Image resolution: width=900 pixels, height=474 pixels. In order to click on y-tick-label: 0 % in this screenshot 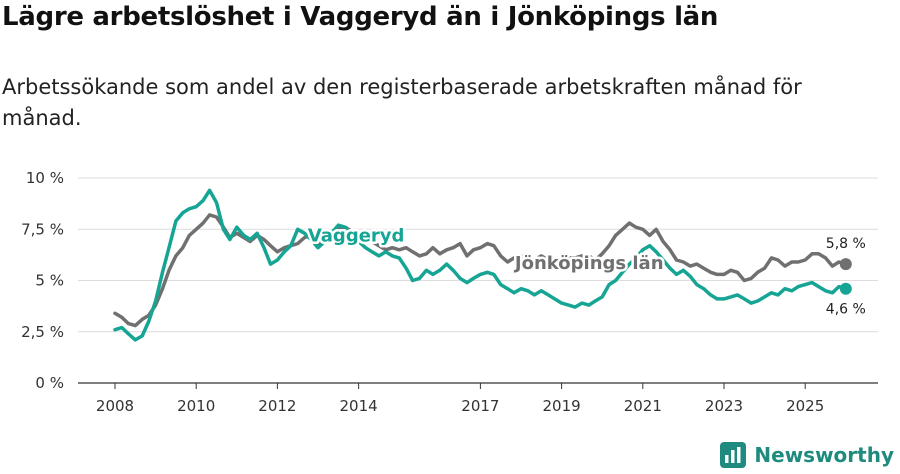, I will do `click(49, 383)`.